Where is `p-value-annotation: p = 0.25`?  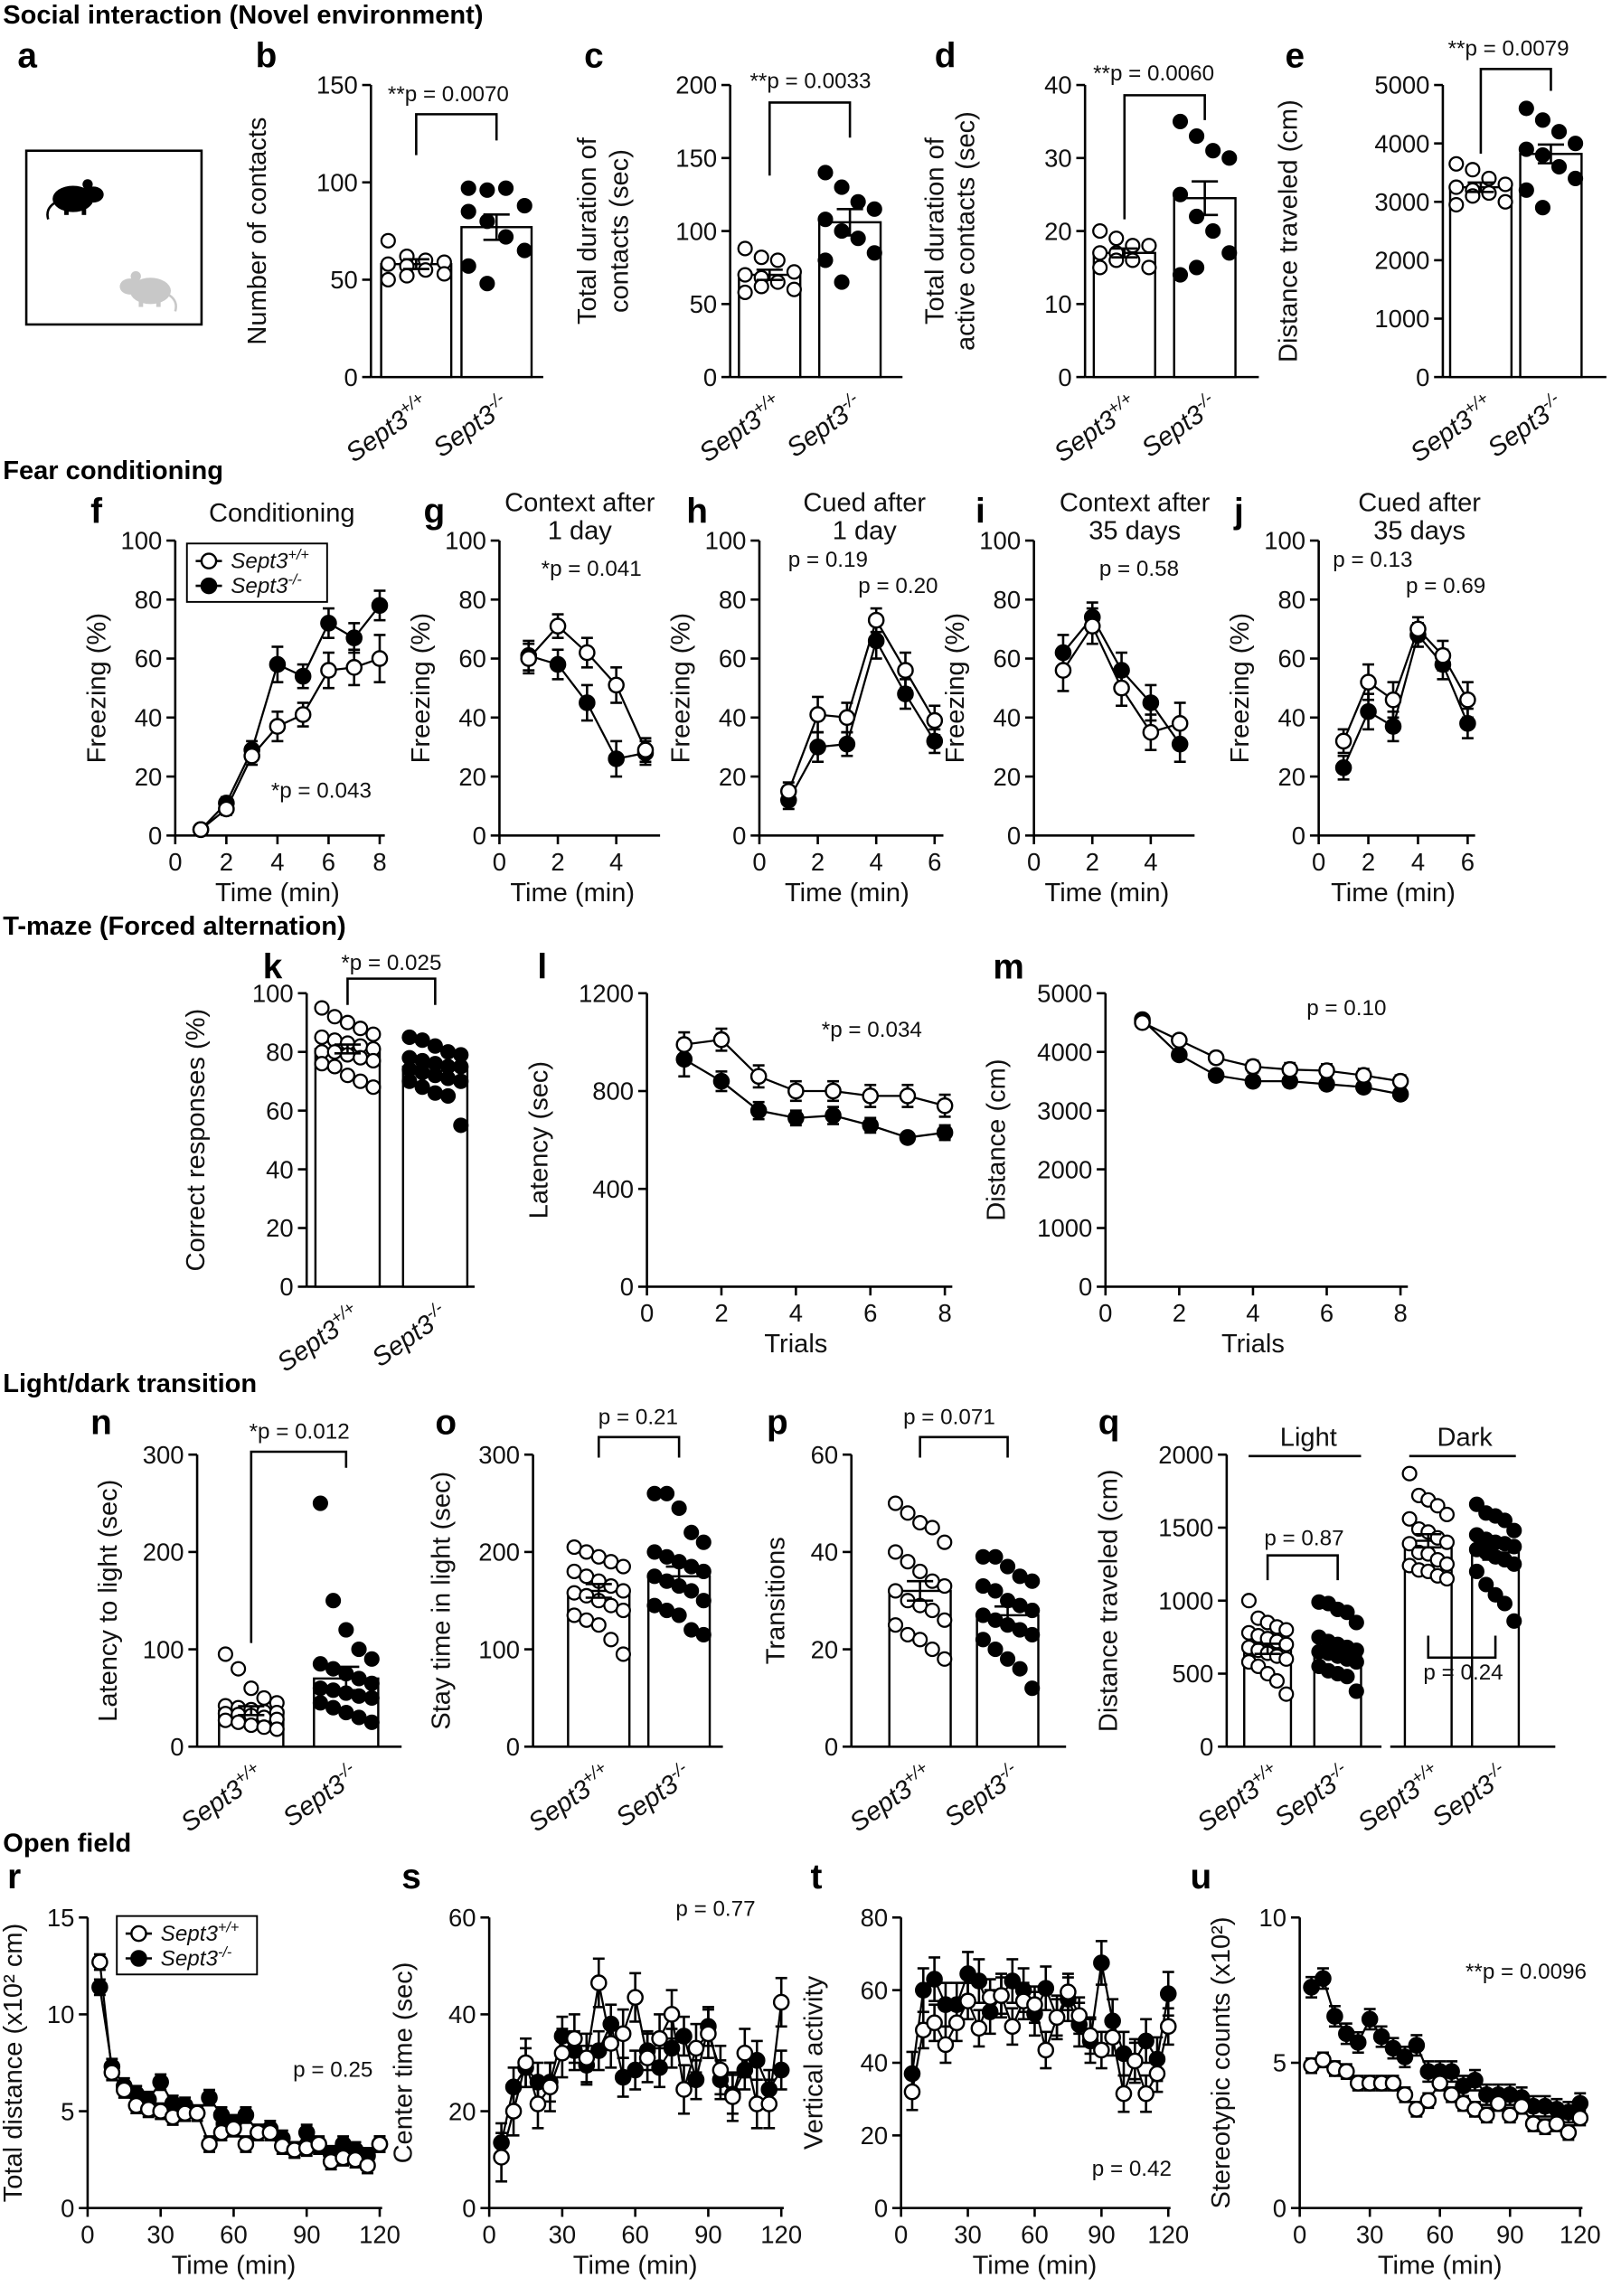 p-value-annotation: p = 0.25 is located at coordinates (332, 2069).